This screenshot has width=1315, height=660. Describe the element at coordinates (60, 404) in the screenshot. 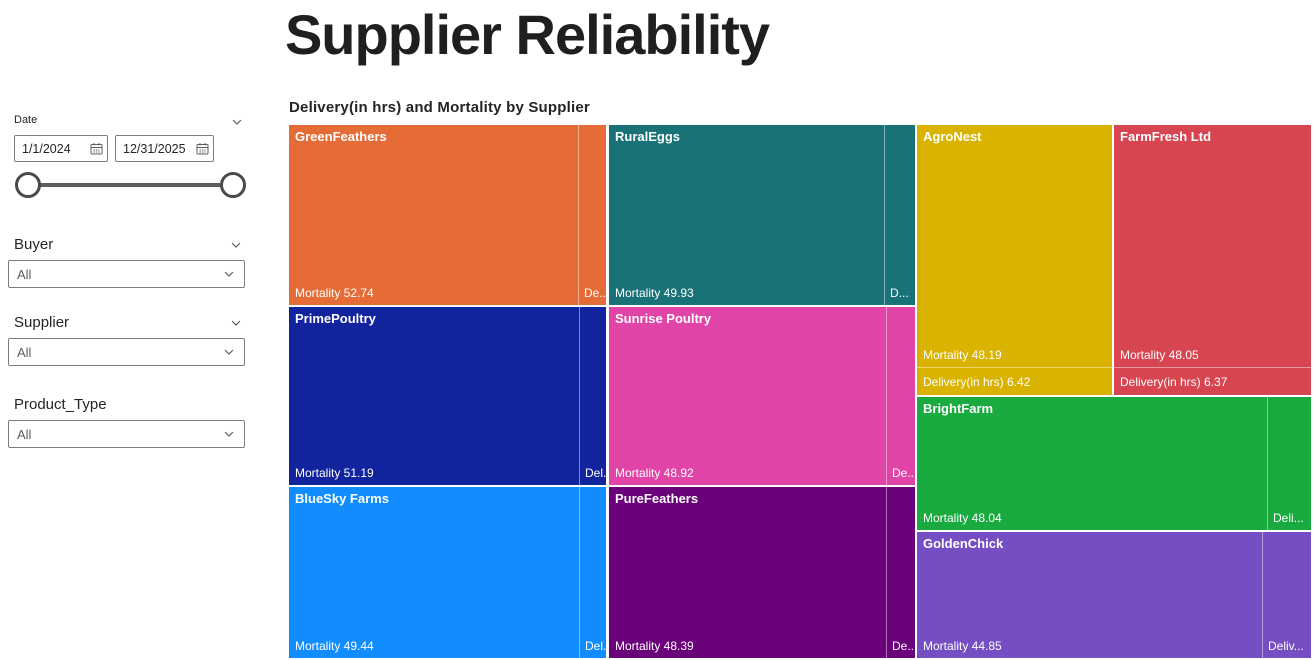

I see `product-type-filter-label: Product_Type` at that location.